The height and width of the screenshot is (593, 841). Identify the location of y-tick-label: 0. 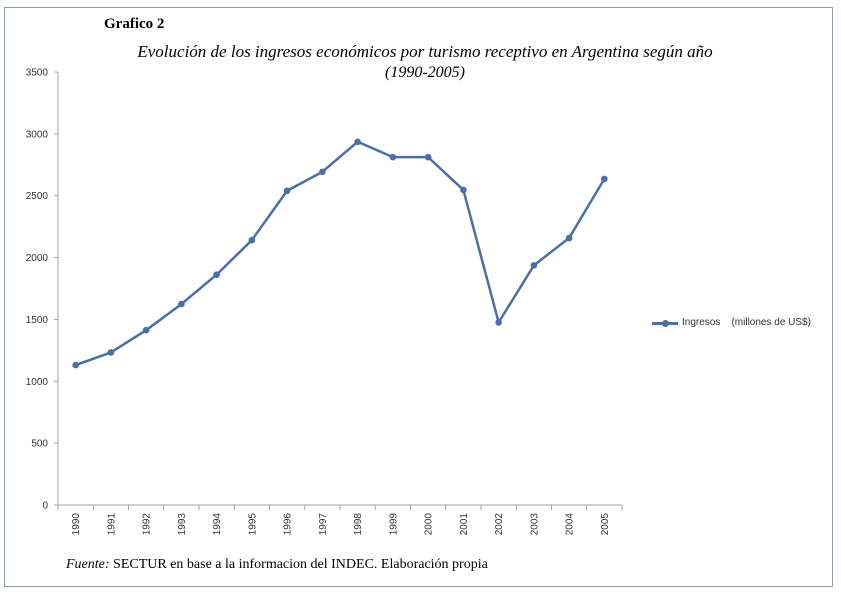
(45, 506).